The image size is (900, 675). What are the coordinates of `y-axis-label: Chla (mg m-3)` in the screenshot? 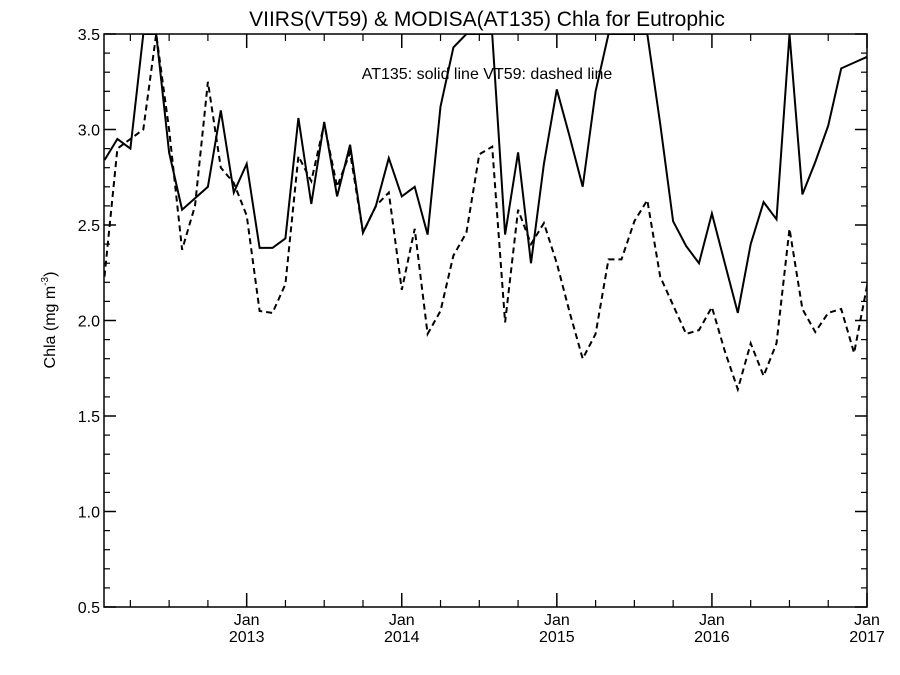 It's located at (49, 320).